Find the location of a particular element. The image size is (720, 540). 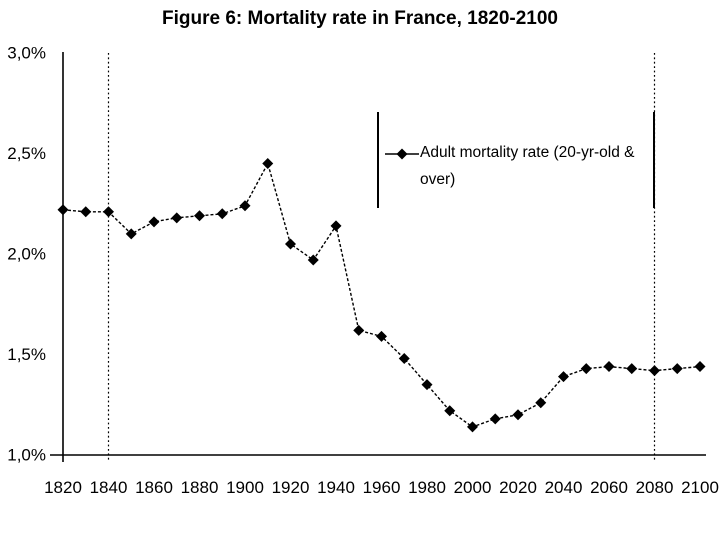

y-tick-label-2,0%: 2,0% is located at coordinates (26, 254).